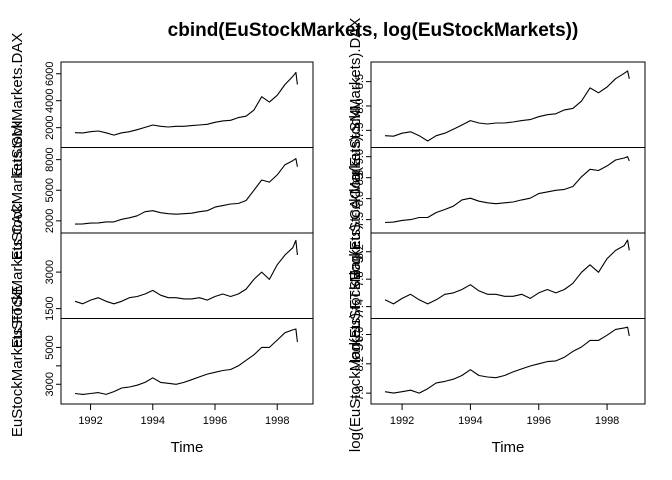 The image size is (672, 480). What do you see at coordinates (17, 105) in the screenshot?
I see `y-axis-label: EuStockMarkets.DAX` at bounding box center [17, 105].